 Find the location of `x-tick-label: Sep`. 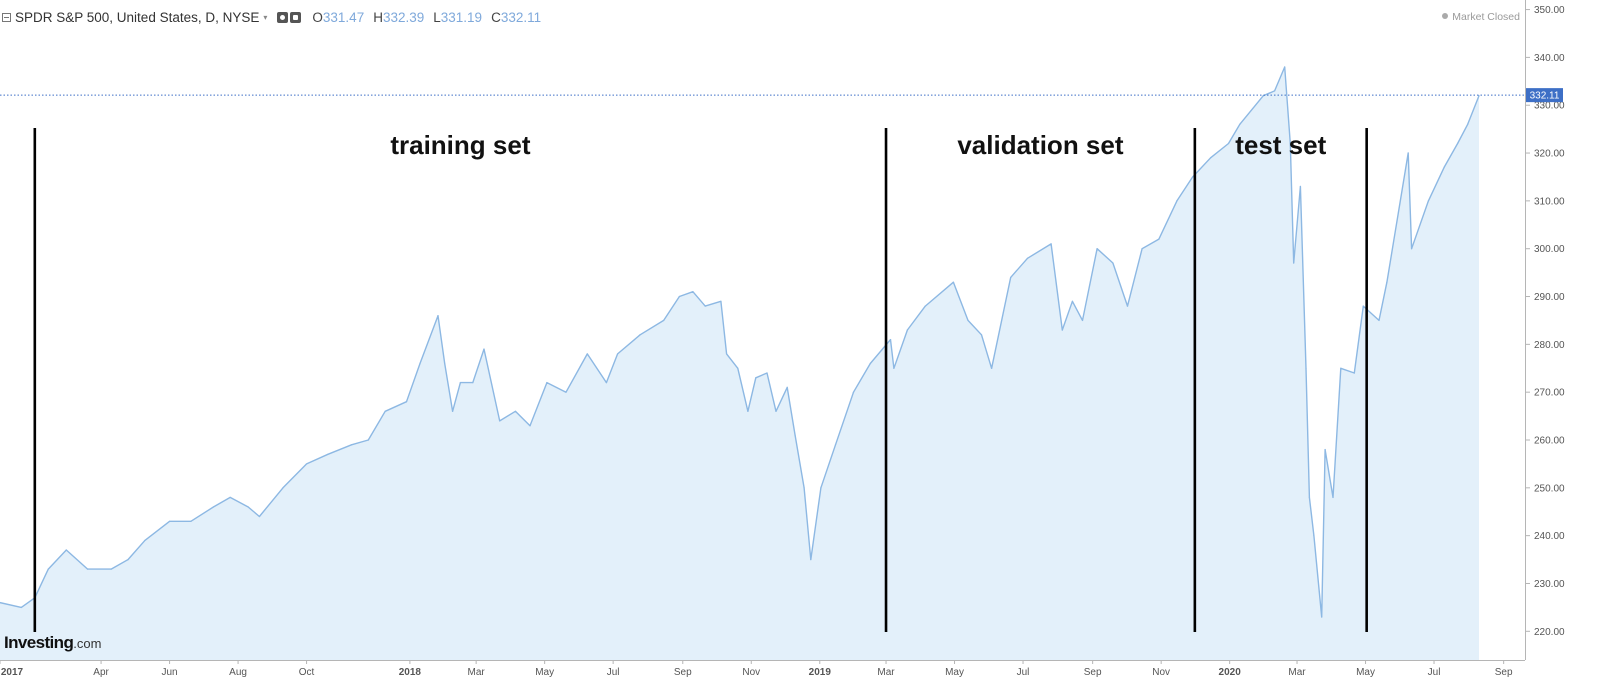

x-tick-label: Sep is located at coordinates (683, 672).